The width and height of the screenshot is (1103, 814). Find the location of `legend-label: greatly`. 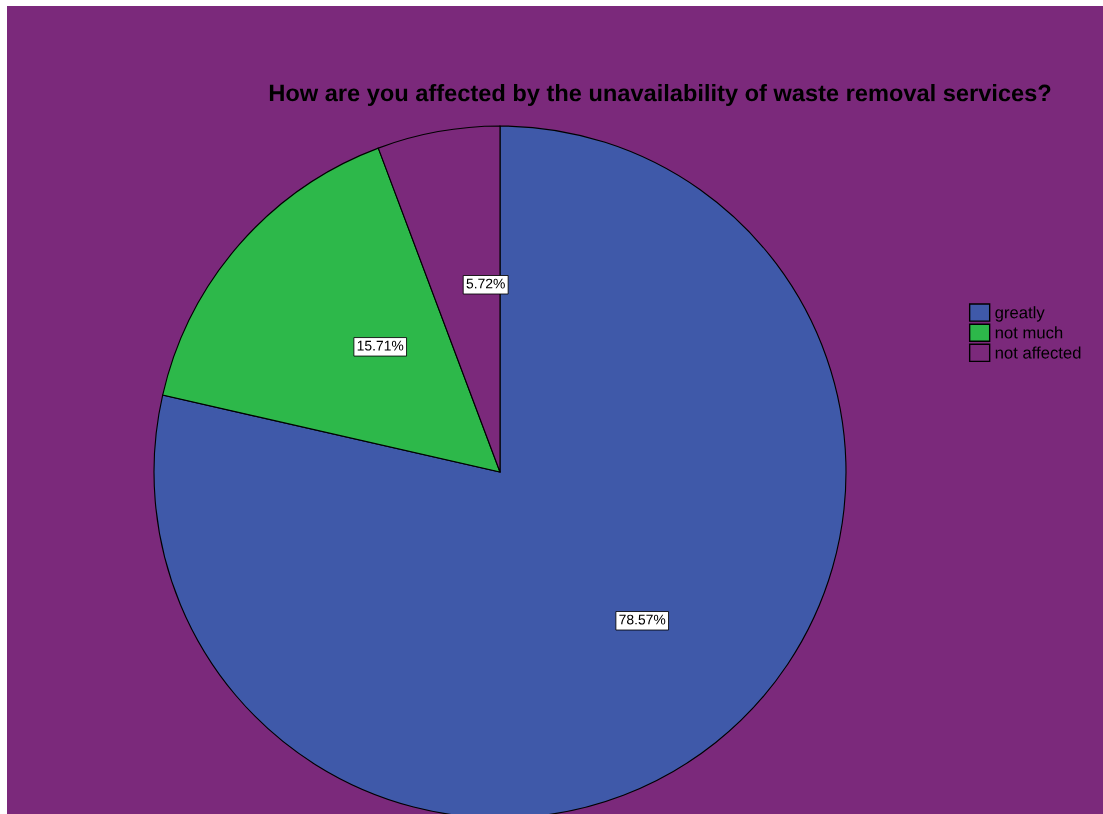

legend-label: greatly is located at coordinates (1020, 314).